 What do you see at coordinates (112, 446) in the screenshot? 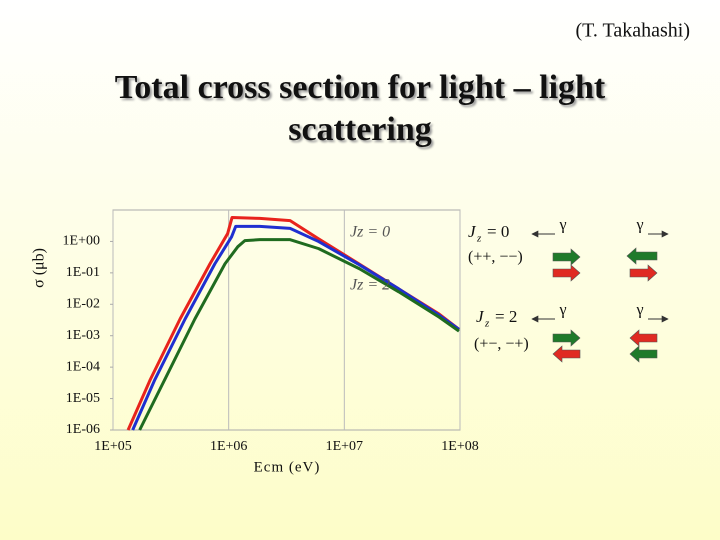
I see `x-tick-label: 1E+05` at bounding box center [112, 446].